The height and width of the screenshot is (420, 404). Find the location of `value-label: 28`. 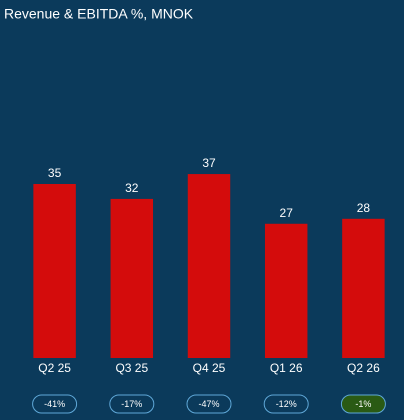

value-label: 28 is located at coordinates (364, 208).